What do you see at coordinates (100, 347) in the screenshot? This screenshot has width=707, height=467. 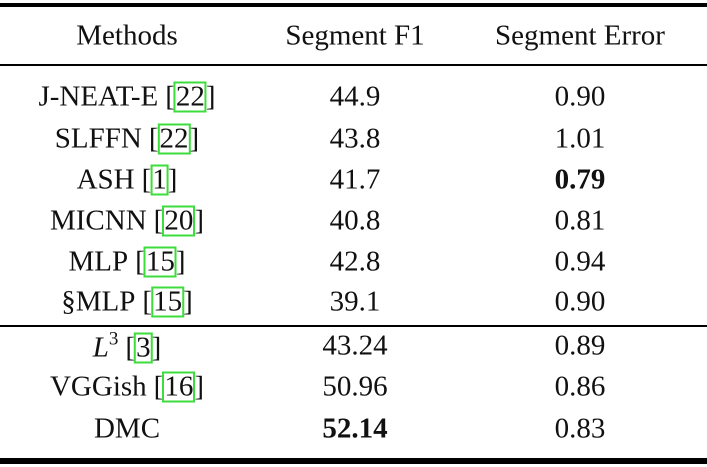 I see `method-name: L` at bounding box center [100, 347].